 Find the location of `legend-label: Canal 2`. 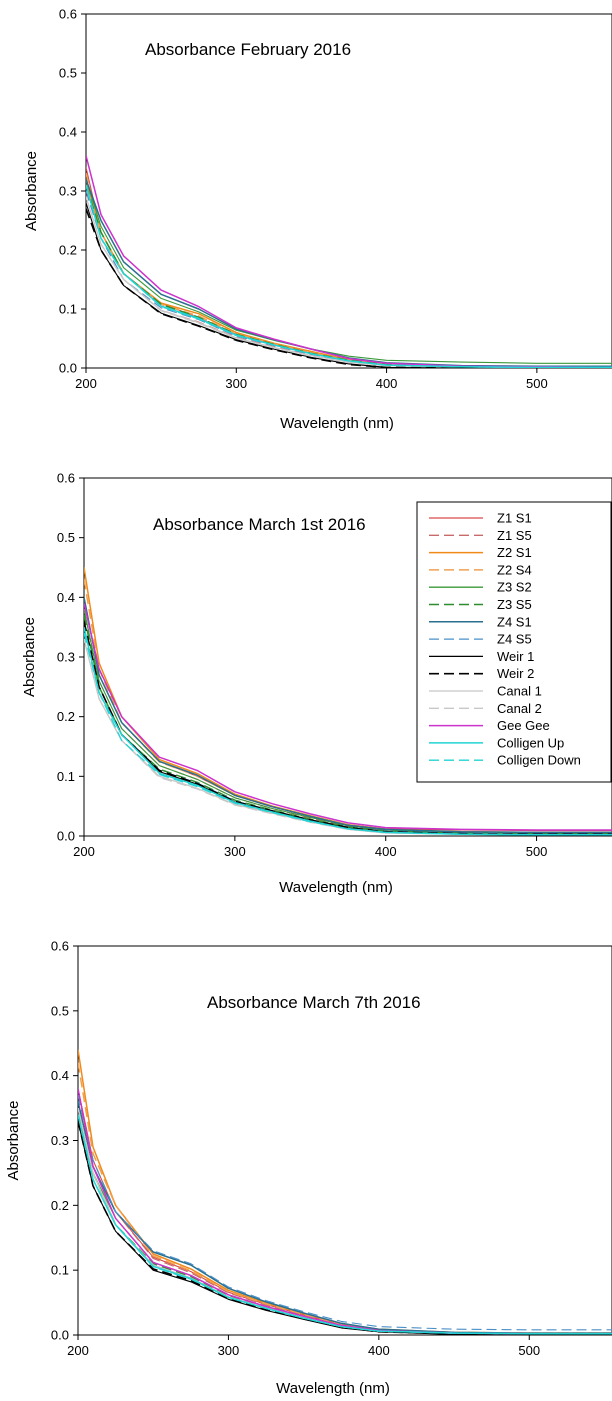

legend-label: Canal 2 is located at coordinates (519, 708).